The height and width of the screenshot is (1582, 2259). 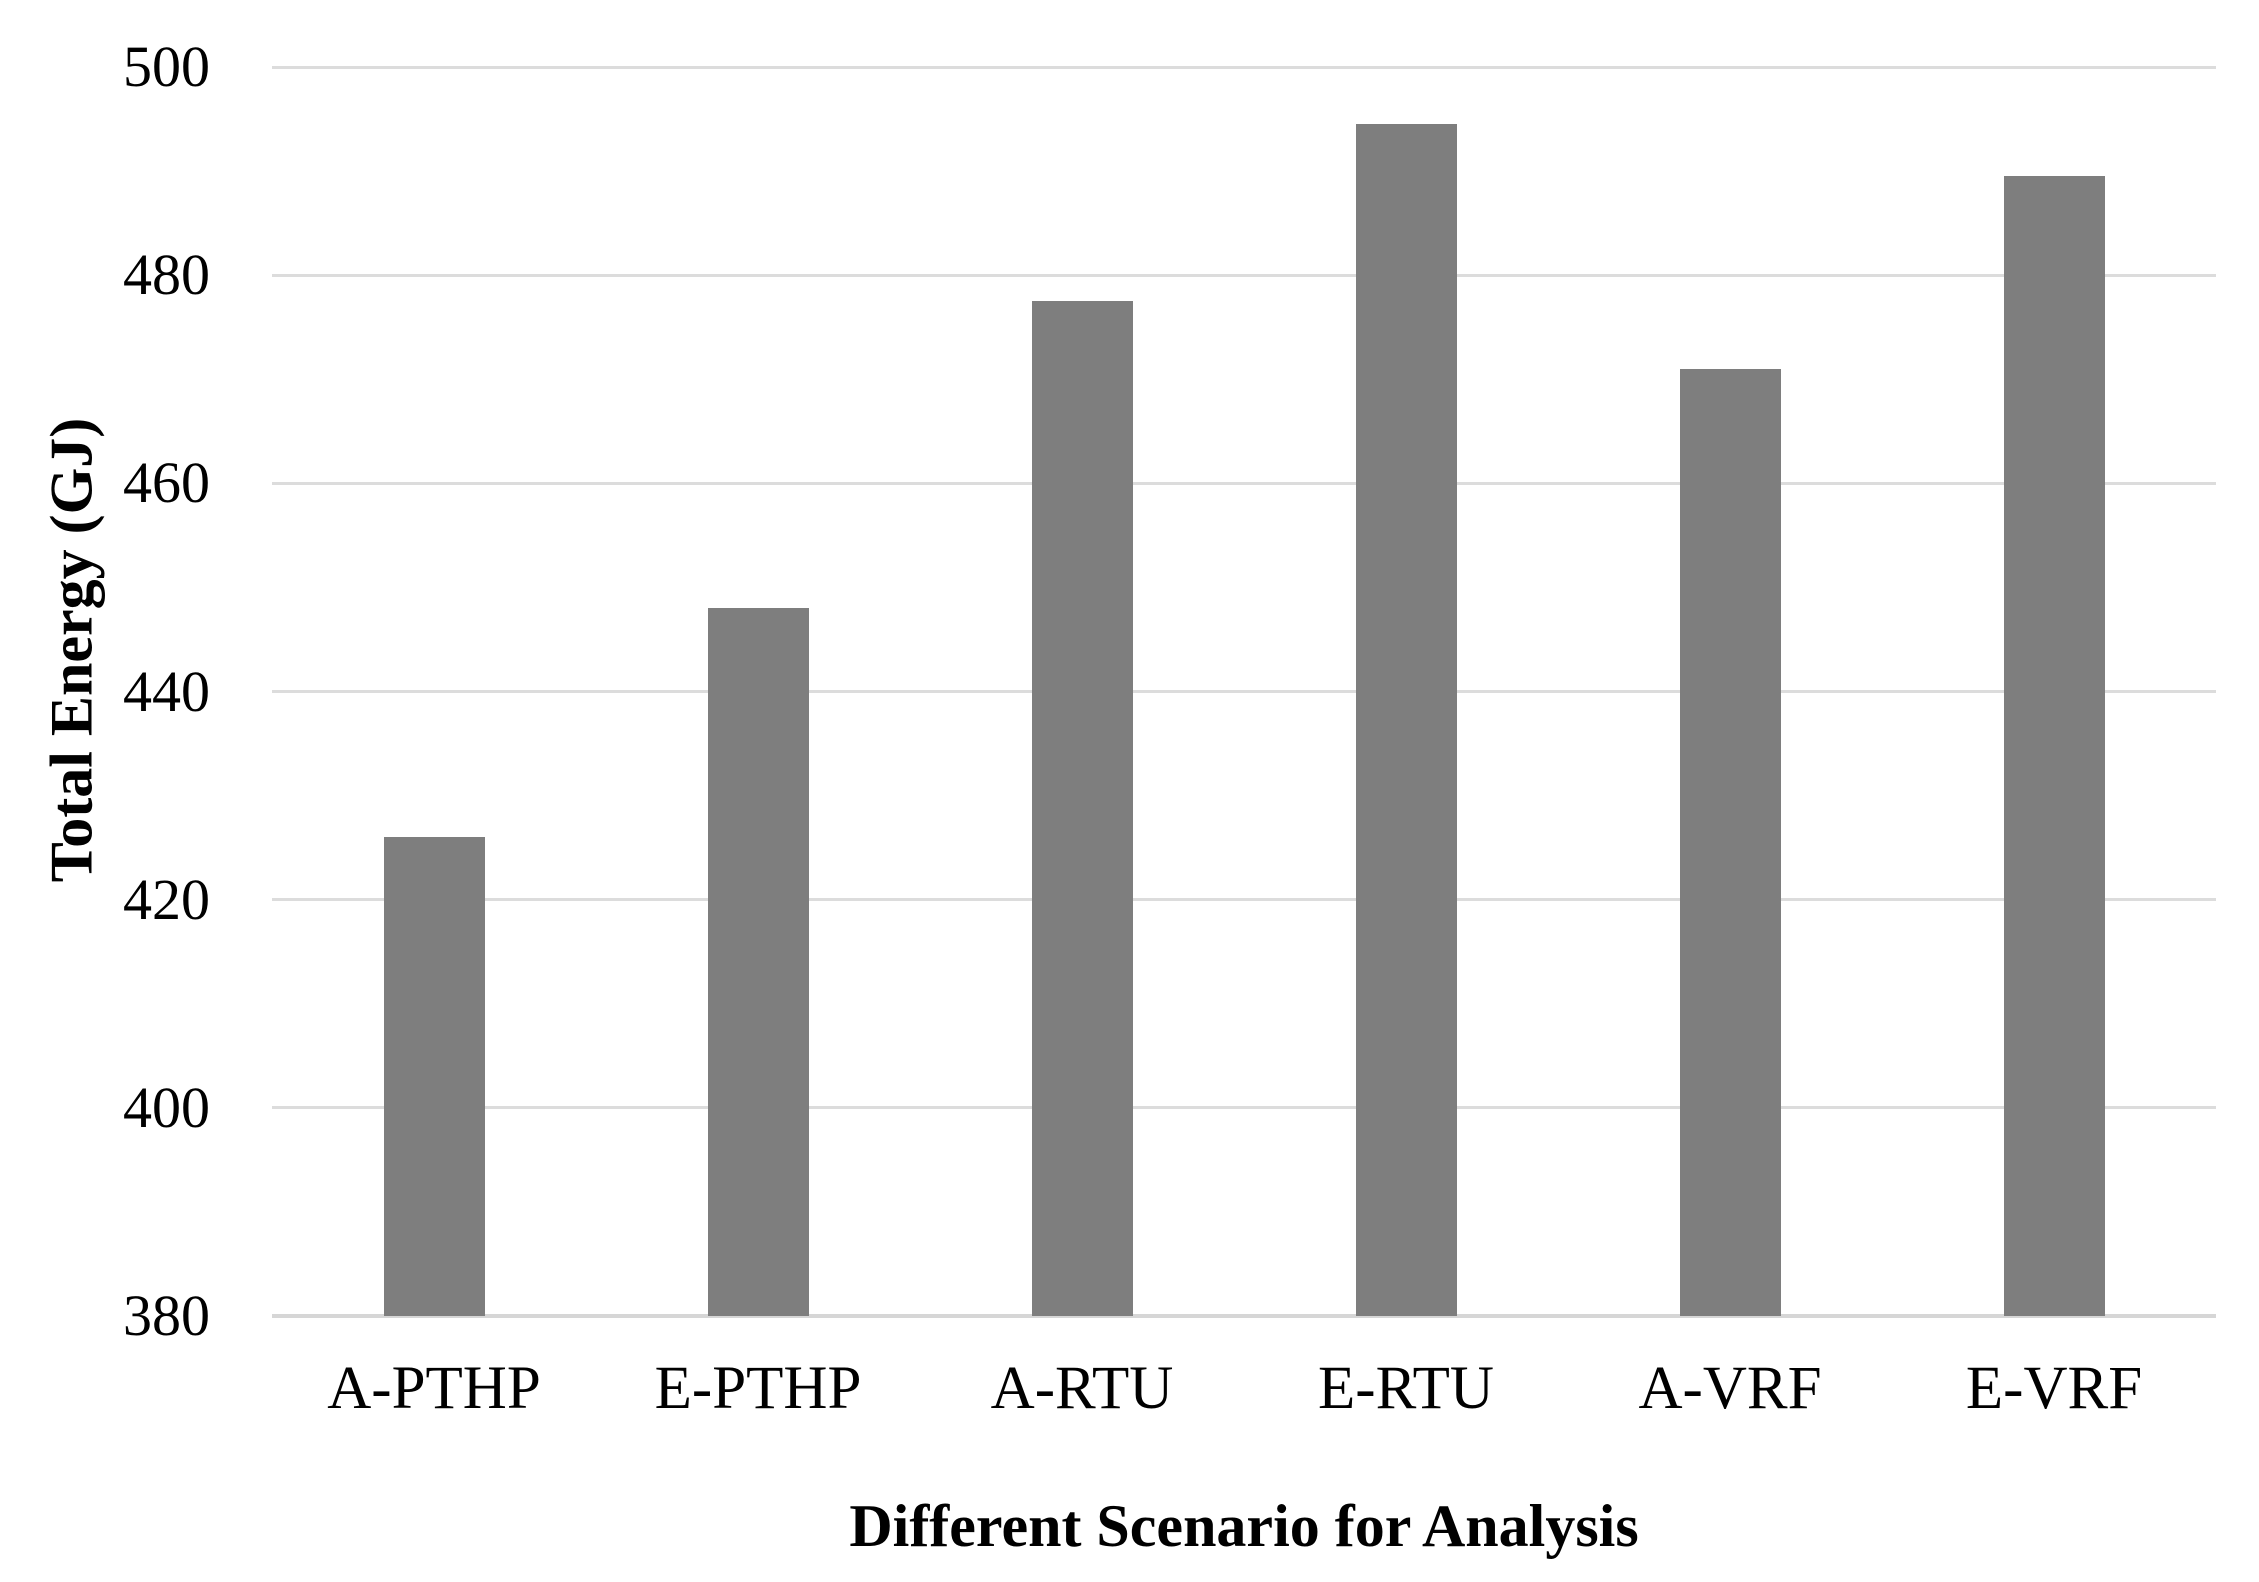 What do you see at coordinates (1406, 1388) in the screenshot?
I see `x-tick-label: E-RTU` at bounding box center [1406, 1388].